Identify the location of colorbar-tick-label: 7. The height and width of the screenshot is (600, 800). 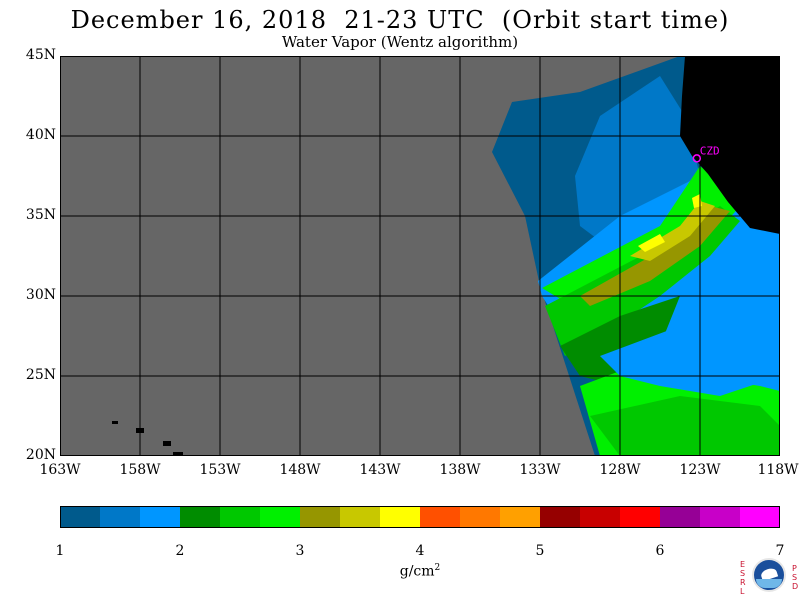
(780, 551).